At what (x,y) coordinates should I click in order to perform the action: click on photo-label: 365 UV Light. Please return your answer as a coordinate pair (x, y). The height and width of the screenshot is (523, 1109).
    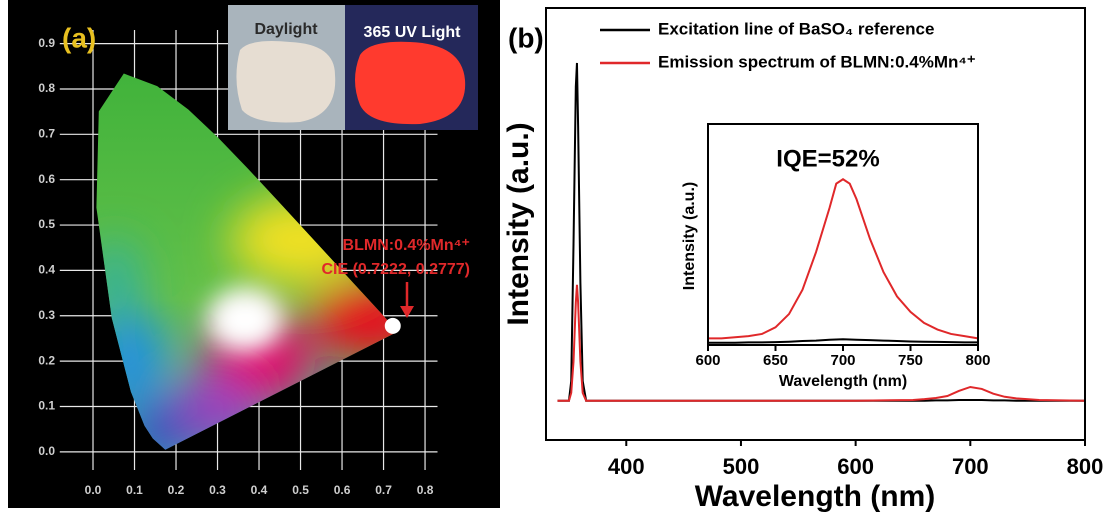
    Looking at the image, I should click on (413, 32).